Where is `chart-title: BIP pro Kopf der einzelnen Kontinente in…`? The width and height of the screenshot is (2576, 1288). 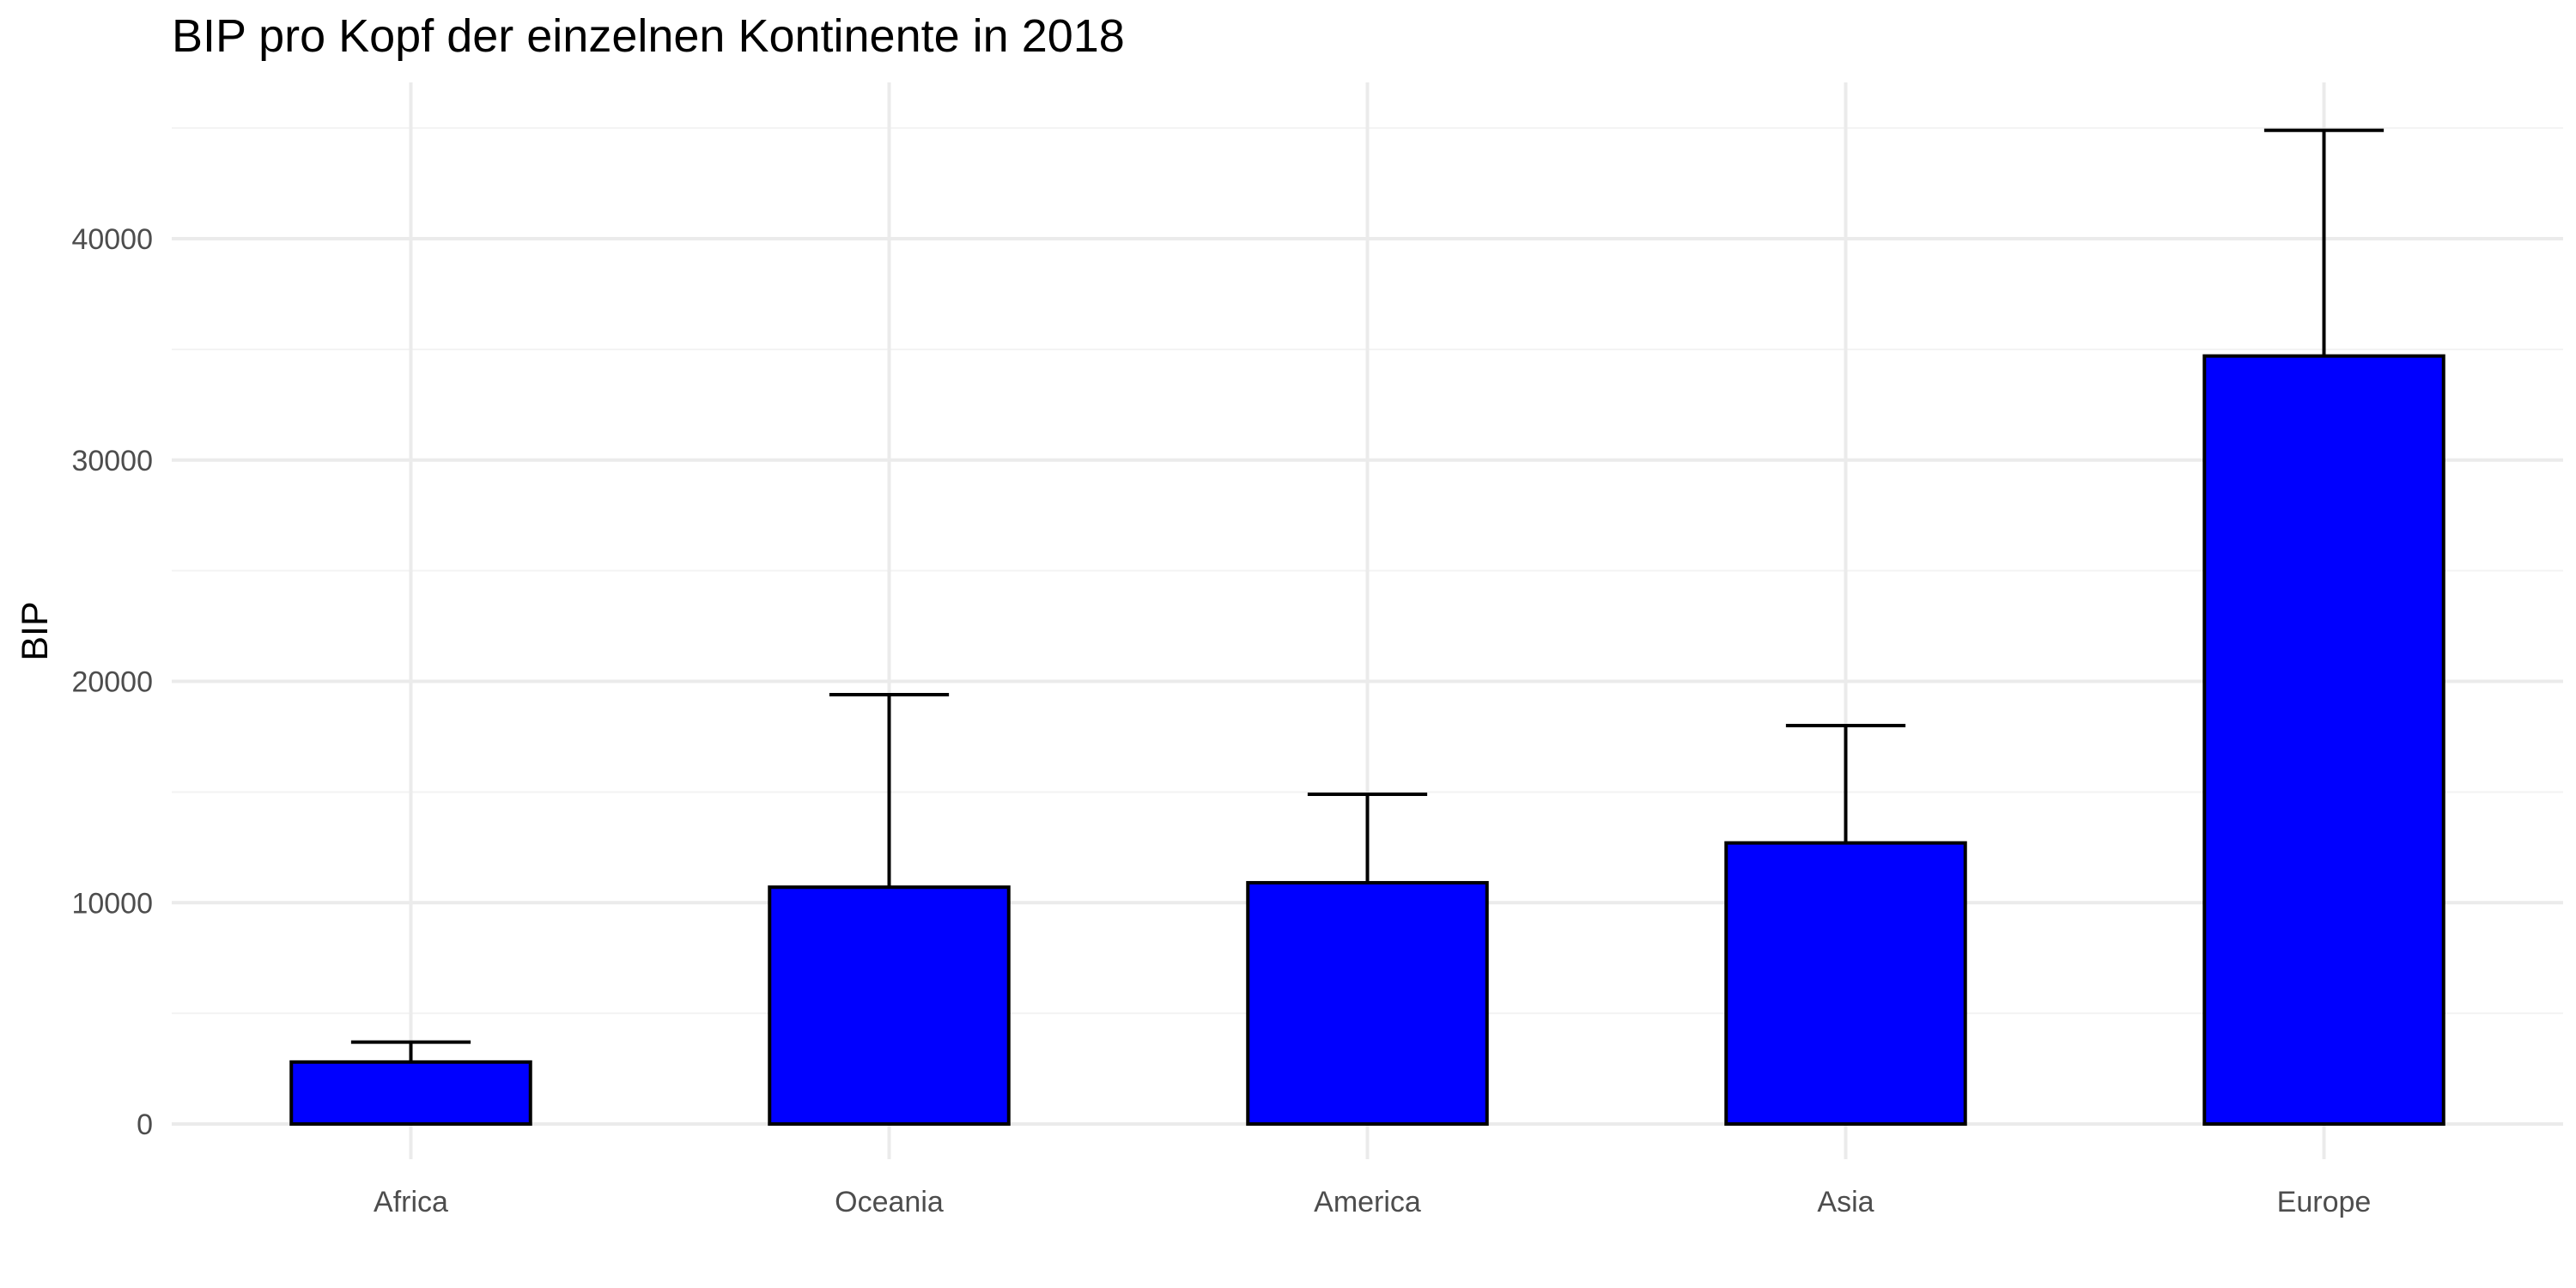
chart-title: BIP pro Kopf der einzelnen Kontinente in… is located at coordinates (649, 36).